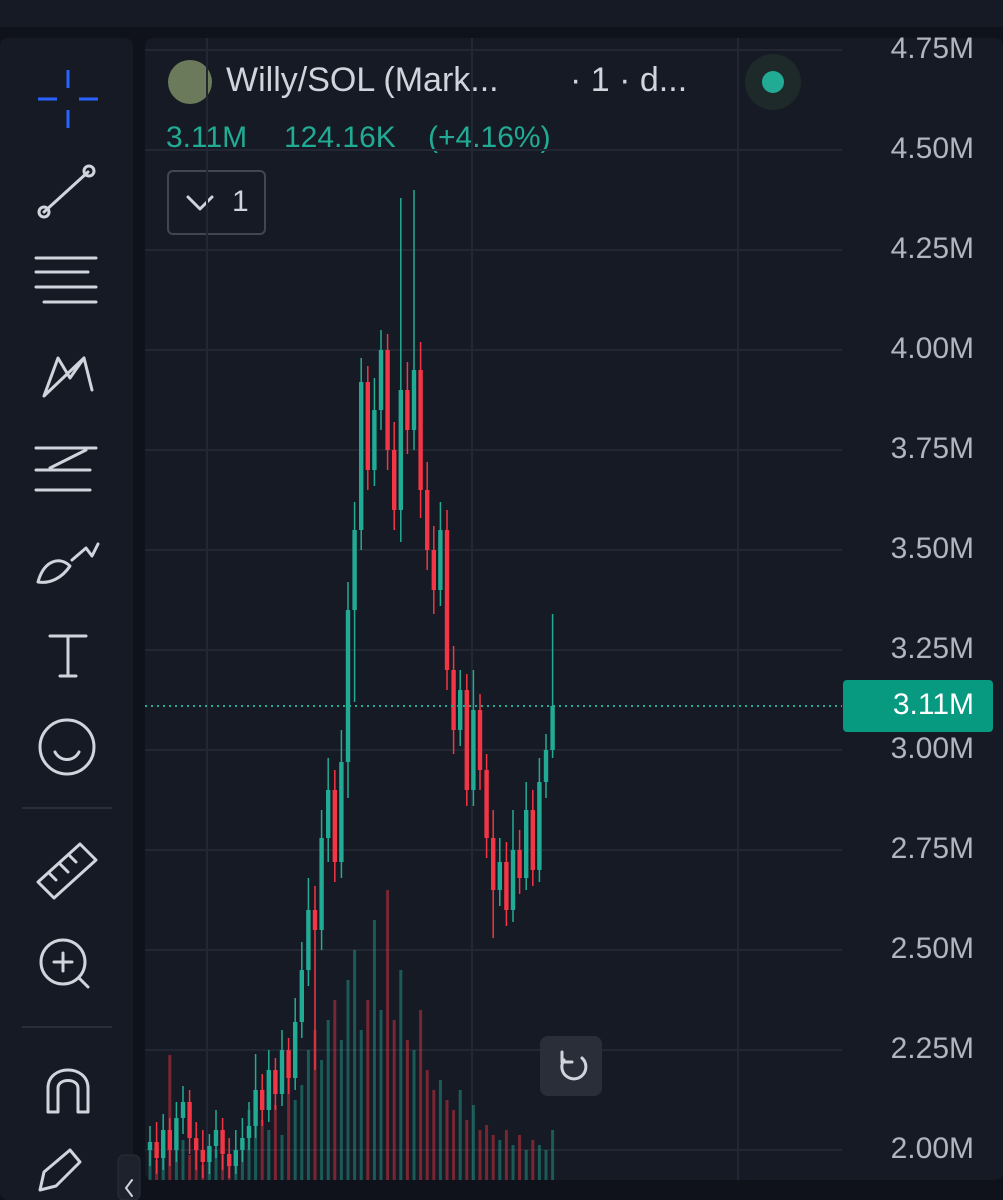  What do you see at coordinates (932, 848) in the screenshot?
I see `y-tick-label: 2.75M` at bounding box center [932, 848].